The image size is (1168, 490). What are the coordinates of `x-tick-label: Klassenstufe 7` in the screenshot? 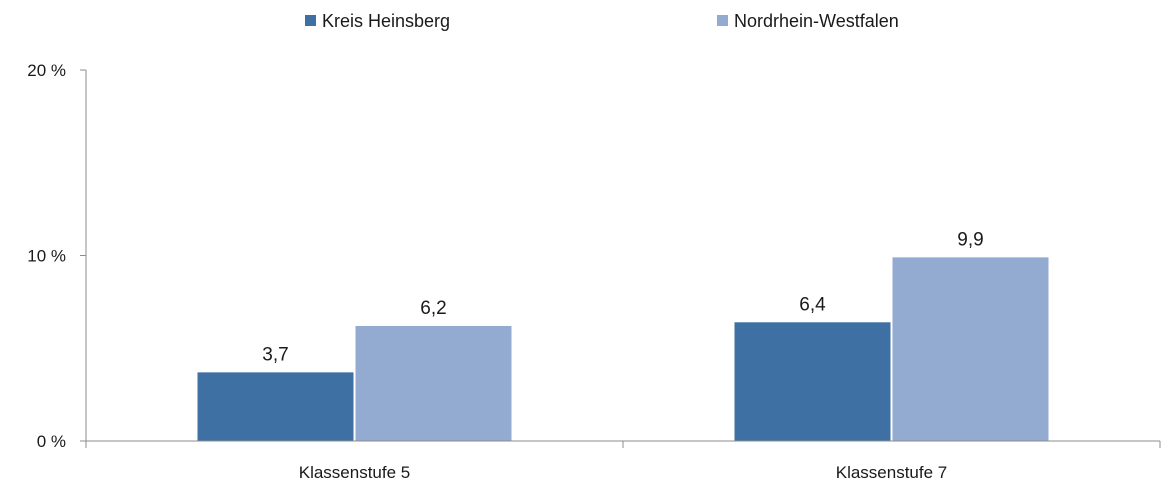 It's located at (892, 472).